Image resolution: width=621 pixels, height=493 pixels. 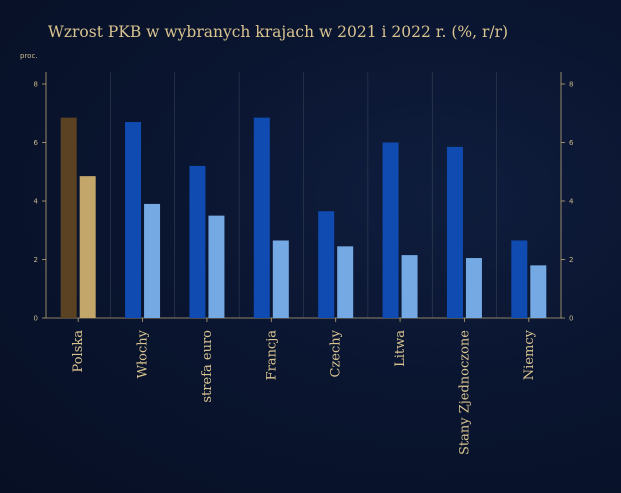 I want to click on y-tick-label-right: 0, so click(x=571, y=319).